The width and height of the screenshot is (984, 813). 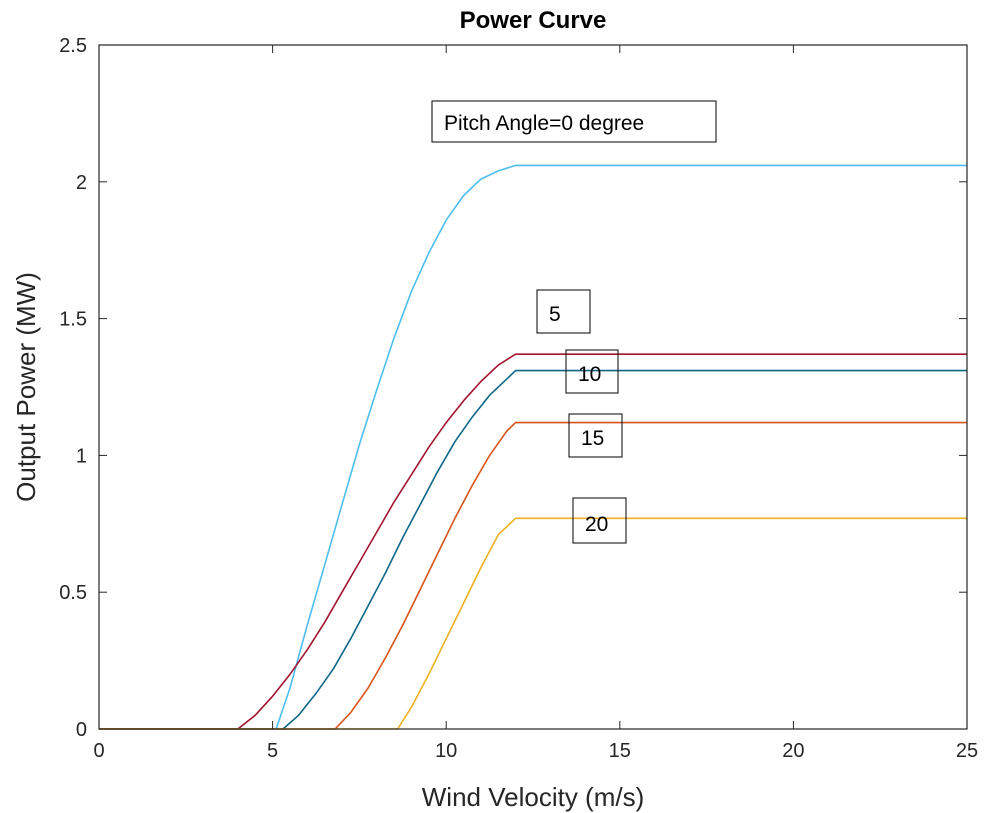 What do you see at coordinates (793, 751) in the screenshot?
I see `x-tick-label: 20` at bounding box center [793, 751].